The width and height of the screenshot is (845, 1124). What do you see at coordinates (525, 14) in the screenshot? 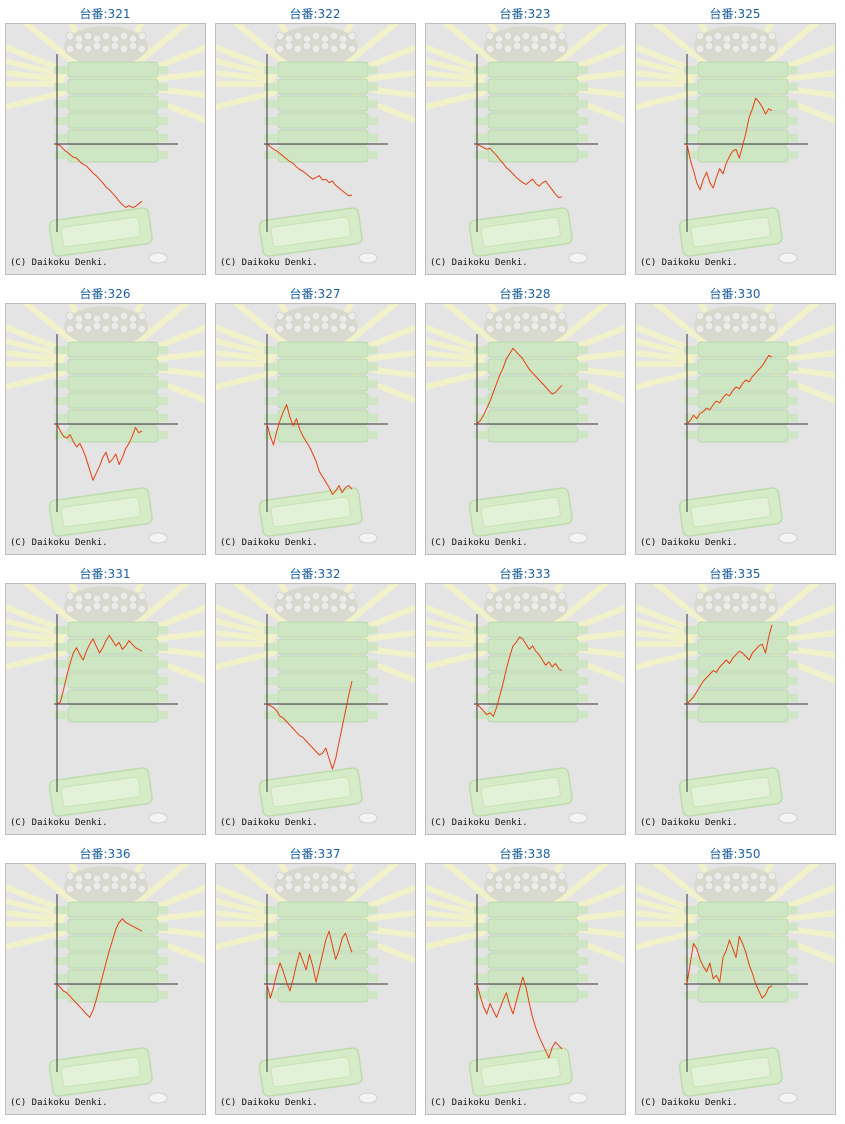
I see `machine-number-title: 台番:323` at bounding box center [525, 14].